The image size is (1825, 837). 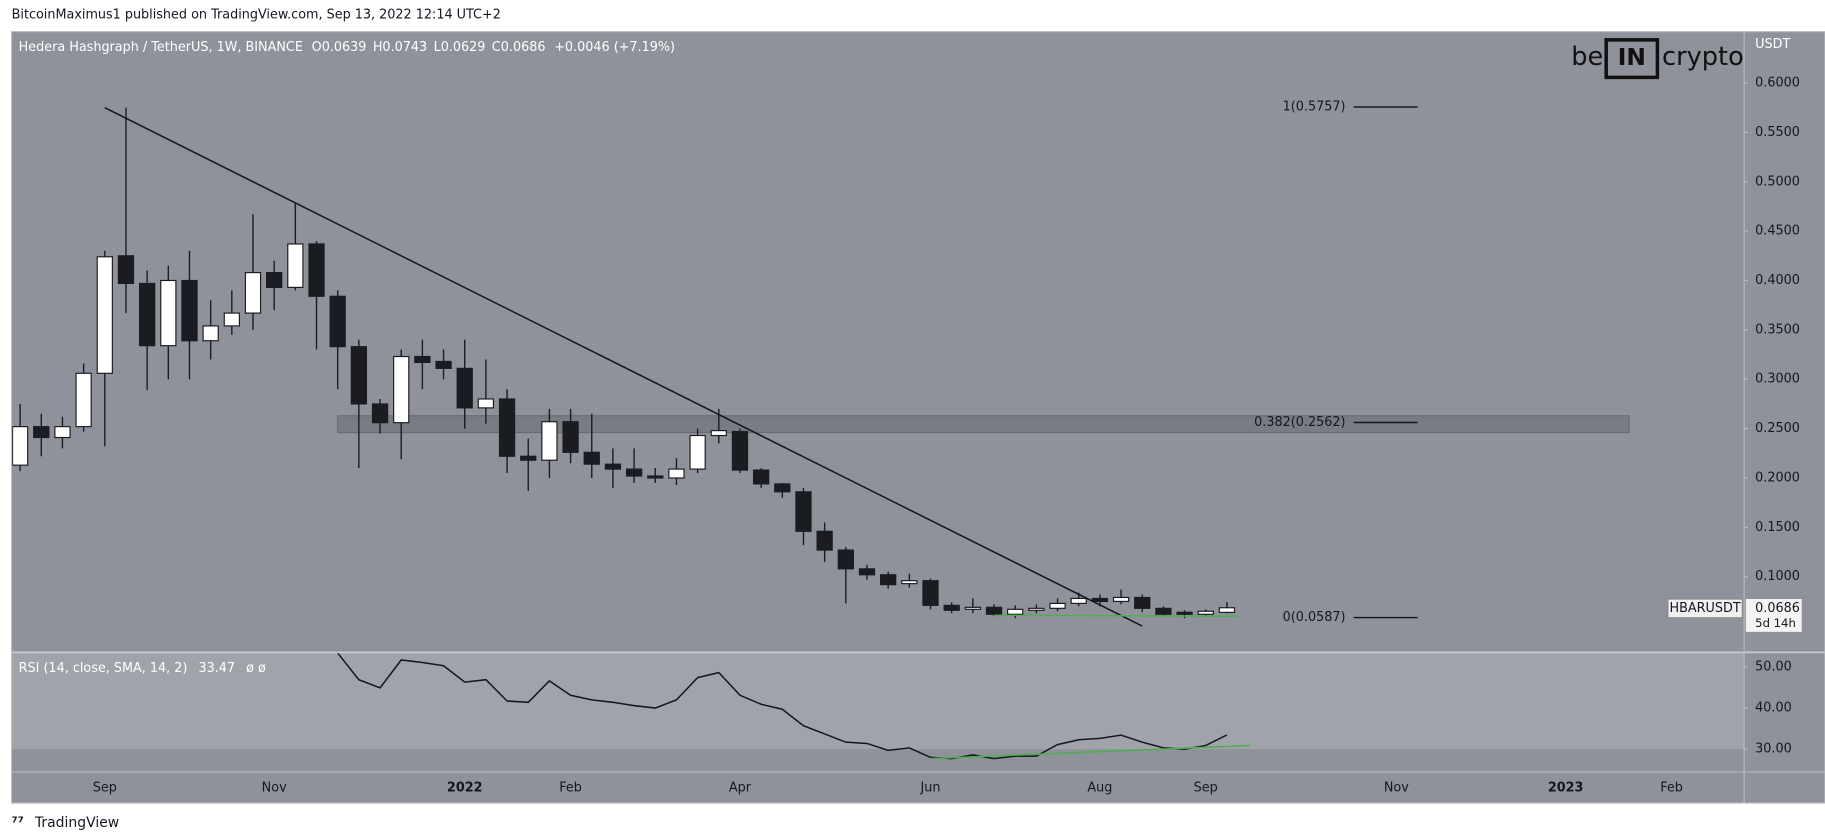 What do you see at coordinates (378, 46) in the screenshot?
I see `legend-key: H` at bounding box center [378, 46].